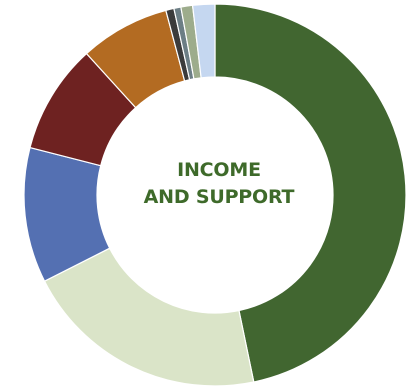  Describe the element at coordinates (219, 197) in the screenshot. I see `center-title-line-2: AND SUPPORT` at that location.